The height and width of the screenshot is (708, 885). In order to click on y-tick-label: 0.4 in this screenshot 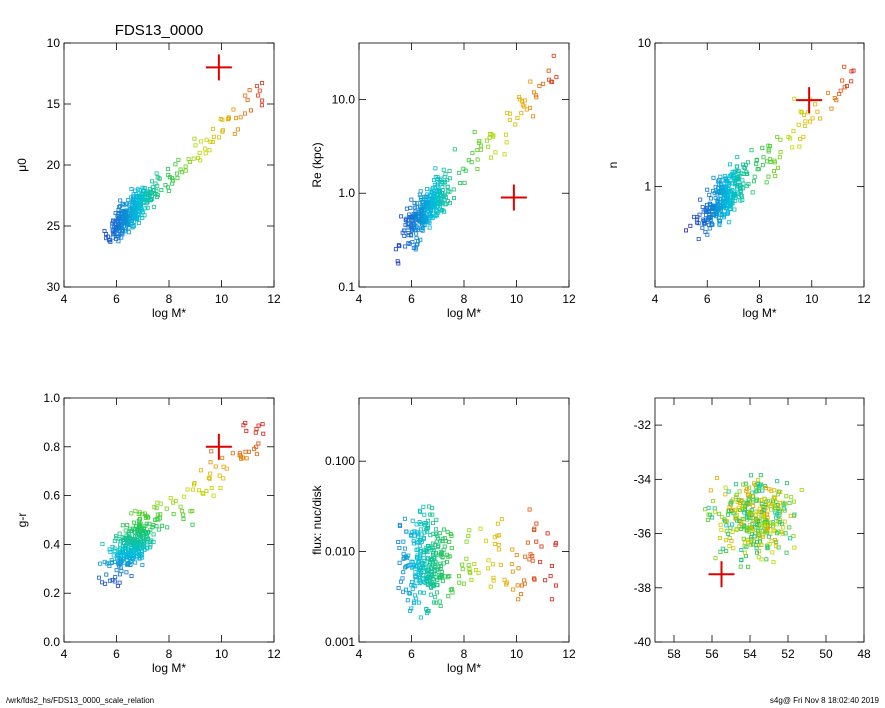, I will do `click(51, 544)`.